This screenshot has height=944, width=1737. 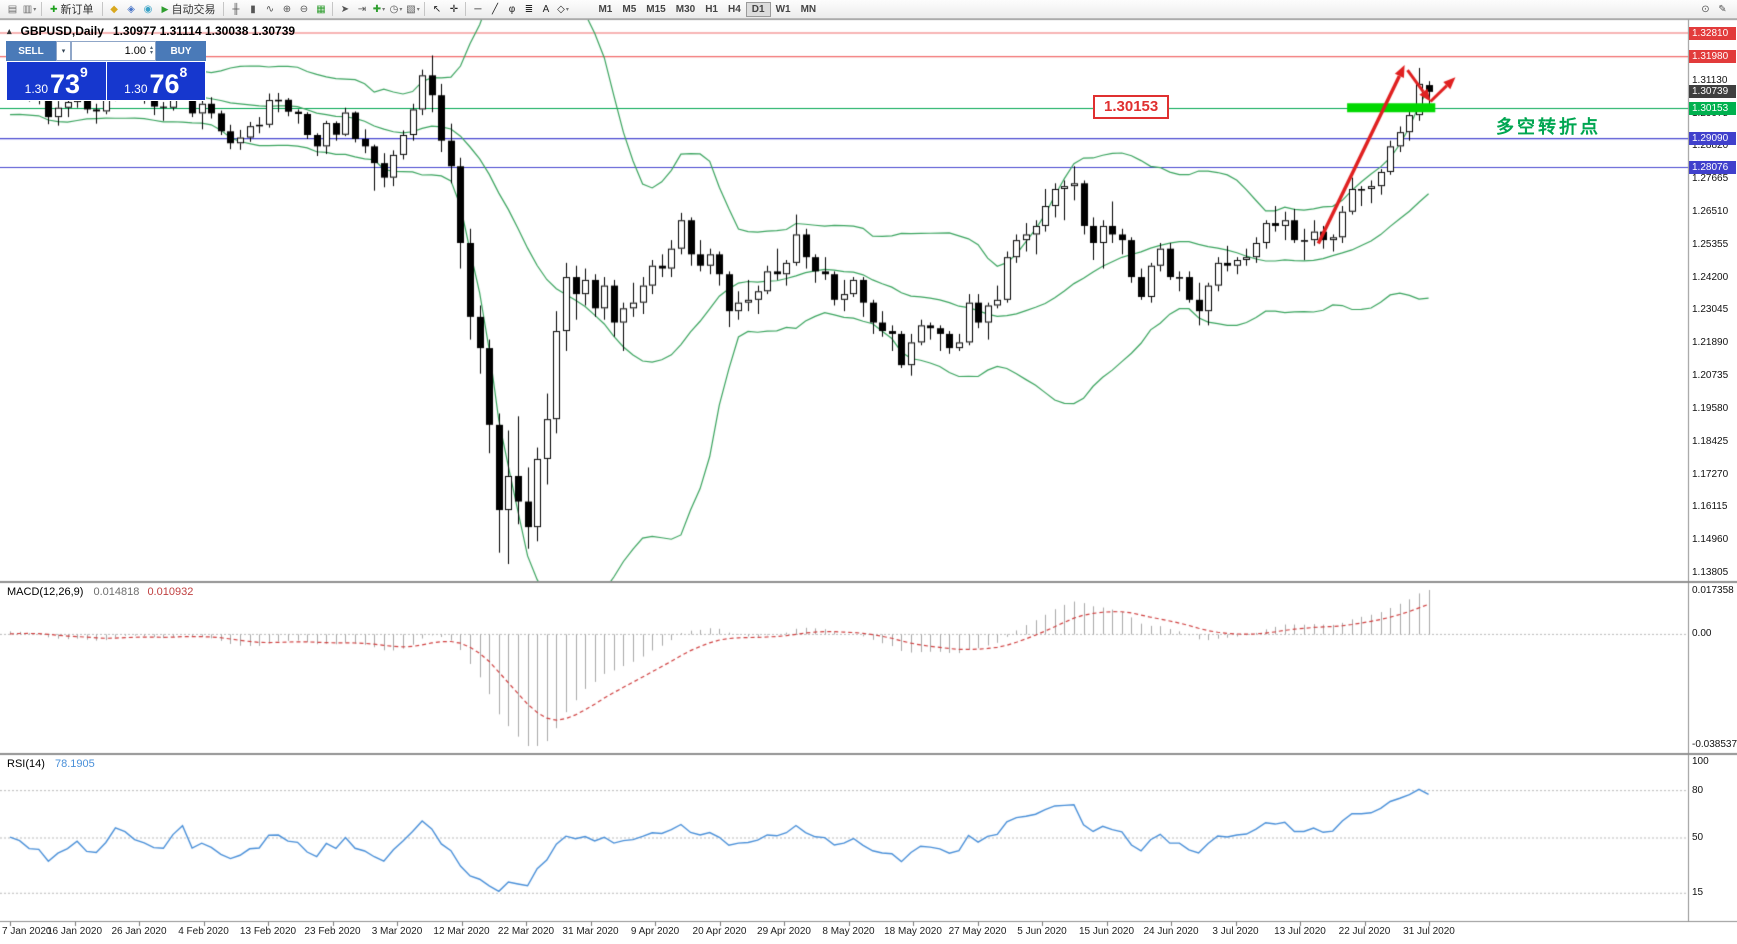 I want to click on timeframe-M15: M15, so click(x=656, y=9).